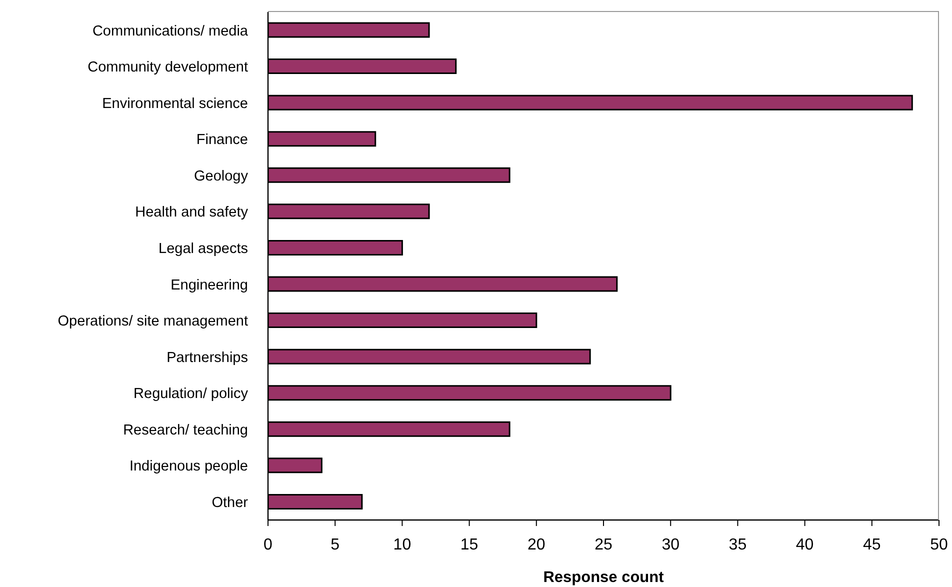  Describe the element at coordinates (737, 545) in the screenshot. I see `x-tick-label: 35` at that location.